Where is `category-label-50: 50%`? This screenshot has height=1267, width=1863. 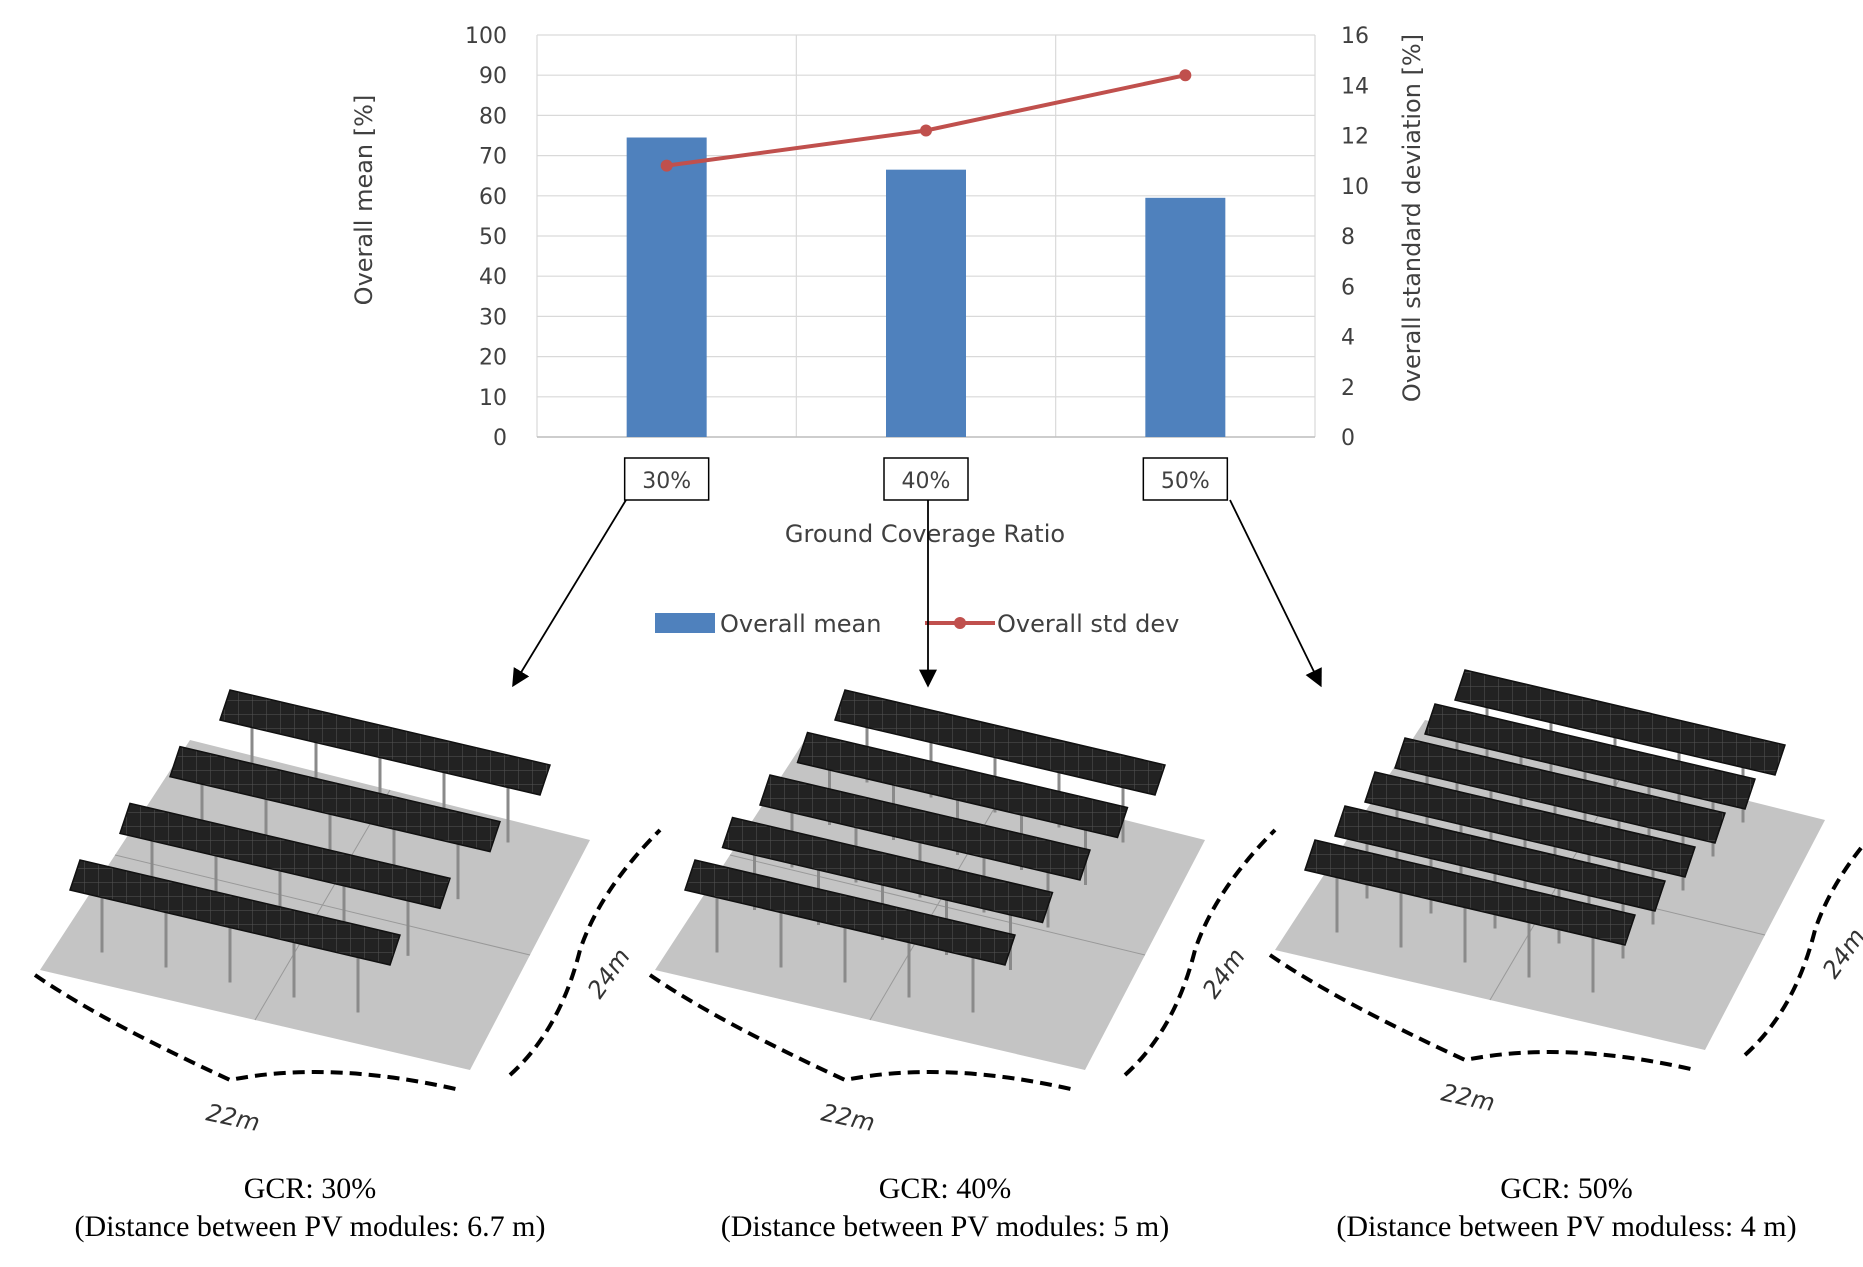
category-label-50: 50% is located at coordinates (1185, 479).